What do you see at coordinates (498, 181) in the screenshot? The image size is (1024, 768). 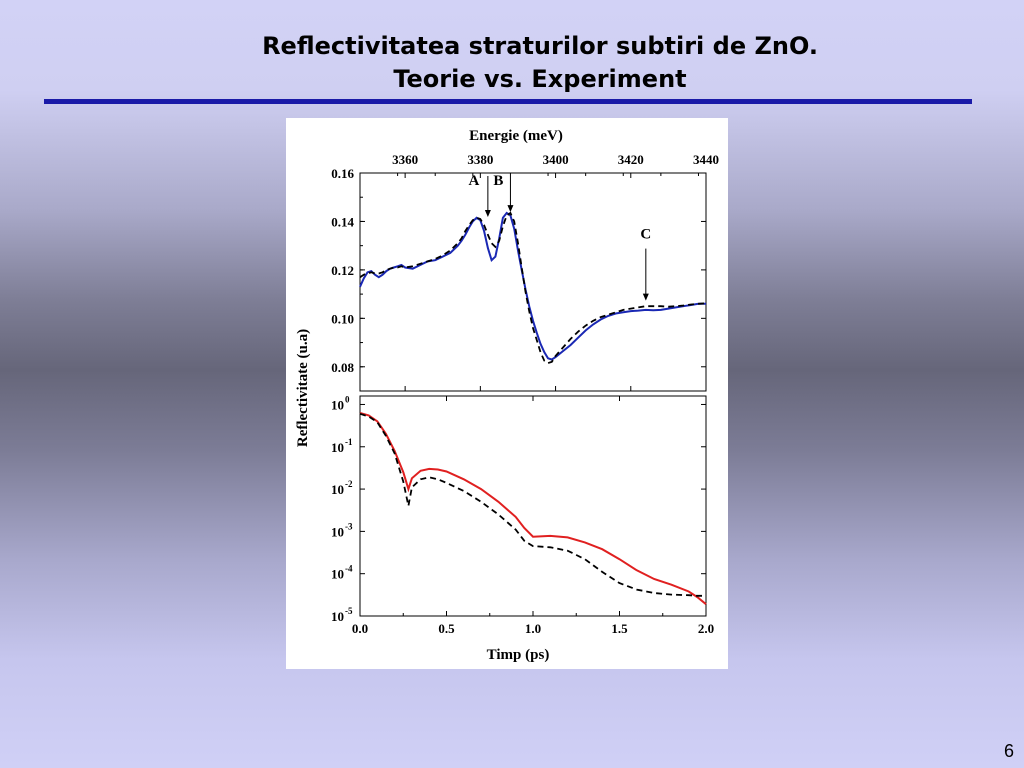 I see `annotation-label-b: B` at bounding box center [498, 181].